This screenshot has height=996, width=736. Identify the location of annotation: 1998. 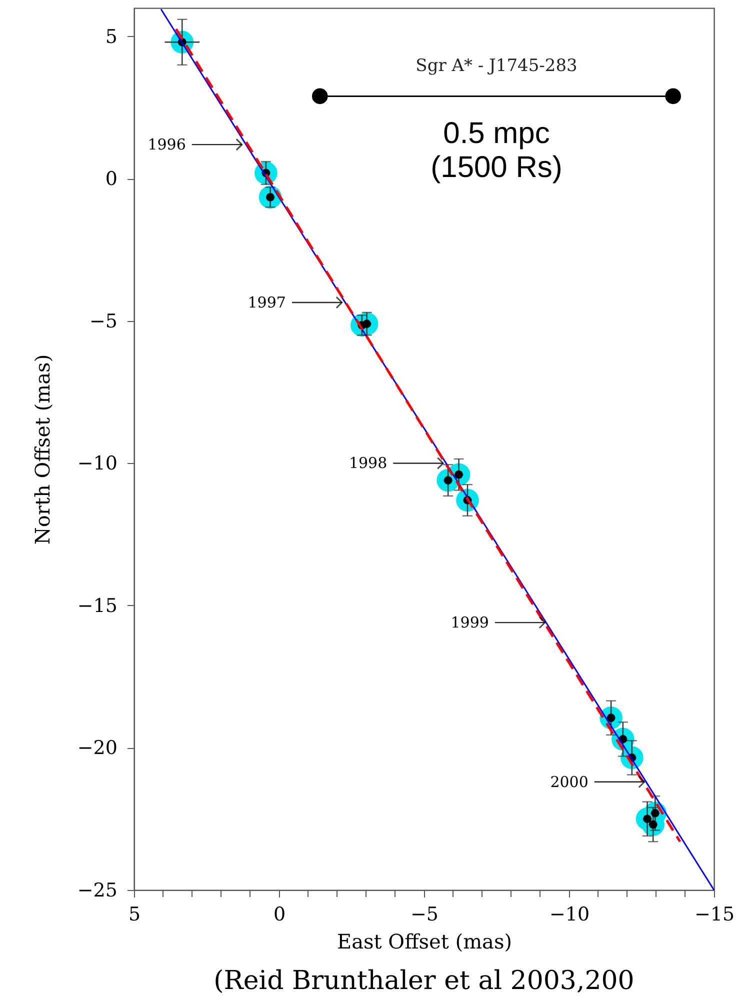
(368, 463).